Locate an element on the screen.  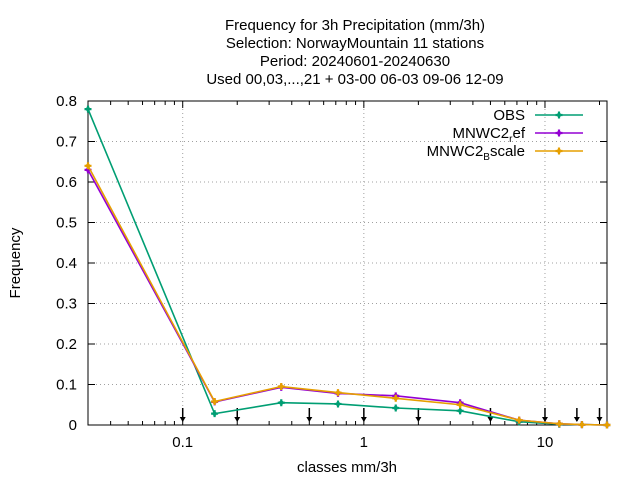
y-tick-label: 0 is located at coordinates (73, 425).